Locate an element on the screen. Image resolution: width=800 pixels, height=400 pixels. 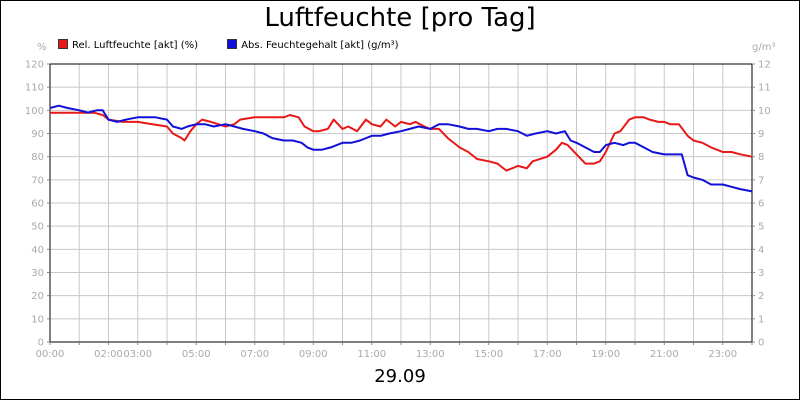
y-left-tick-label: 100 is located at coordinates (34, 111).